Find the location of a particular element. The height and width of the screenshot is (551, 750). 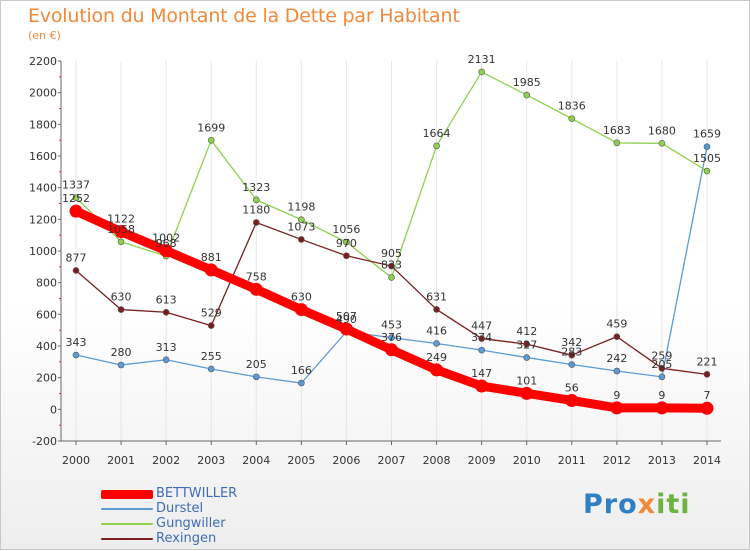

y-tick-label: 800 is located at coordinates (46, 283).